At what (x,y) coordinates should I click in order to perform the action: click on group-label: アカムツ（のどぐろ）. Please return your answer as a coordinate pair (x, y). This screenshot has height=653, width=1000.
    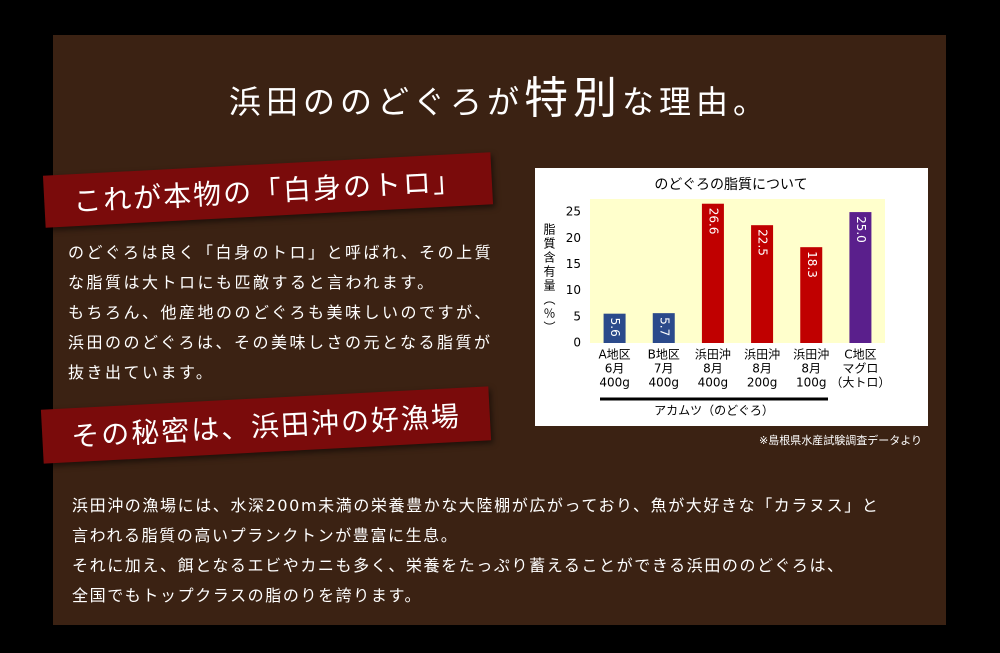
    Looking at the image, I should click on (714, 411).